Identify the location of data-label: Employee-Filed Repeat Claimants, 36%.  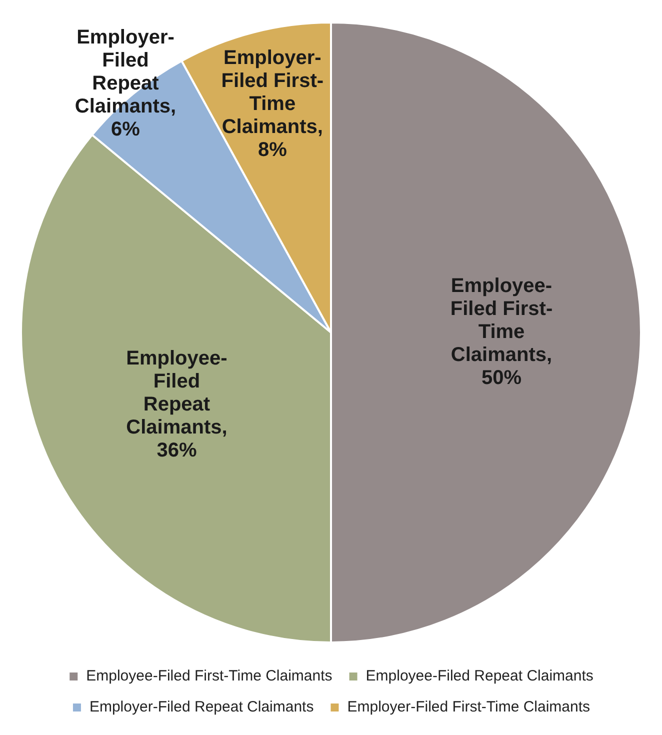
(177, 405).